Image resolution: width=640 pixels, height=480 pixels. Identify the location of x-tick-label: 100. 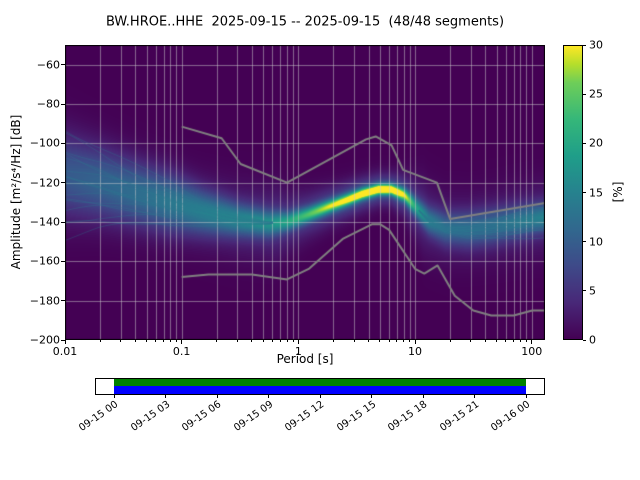
(532, 351).